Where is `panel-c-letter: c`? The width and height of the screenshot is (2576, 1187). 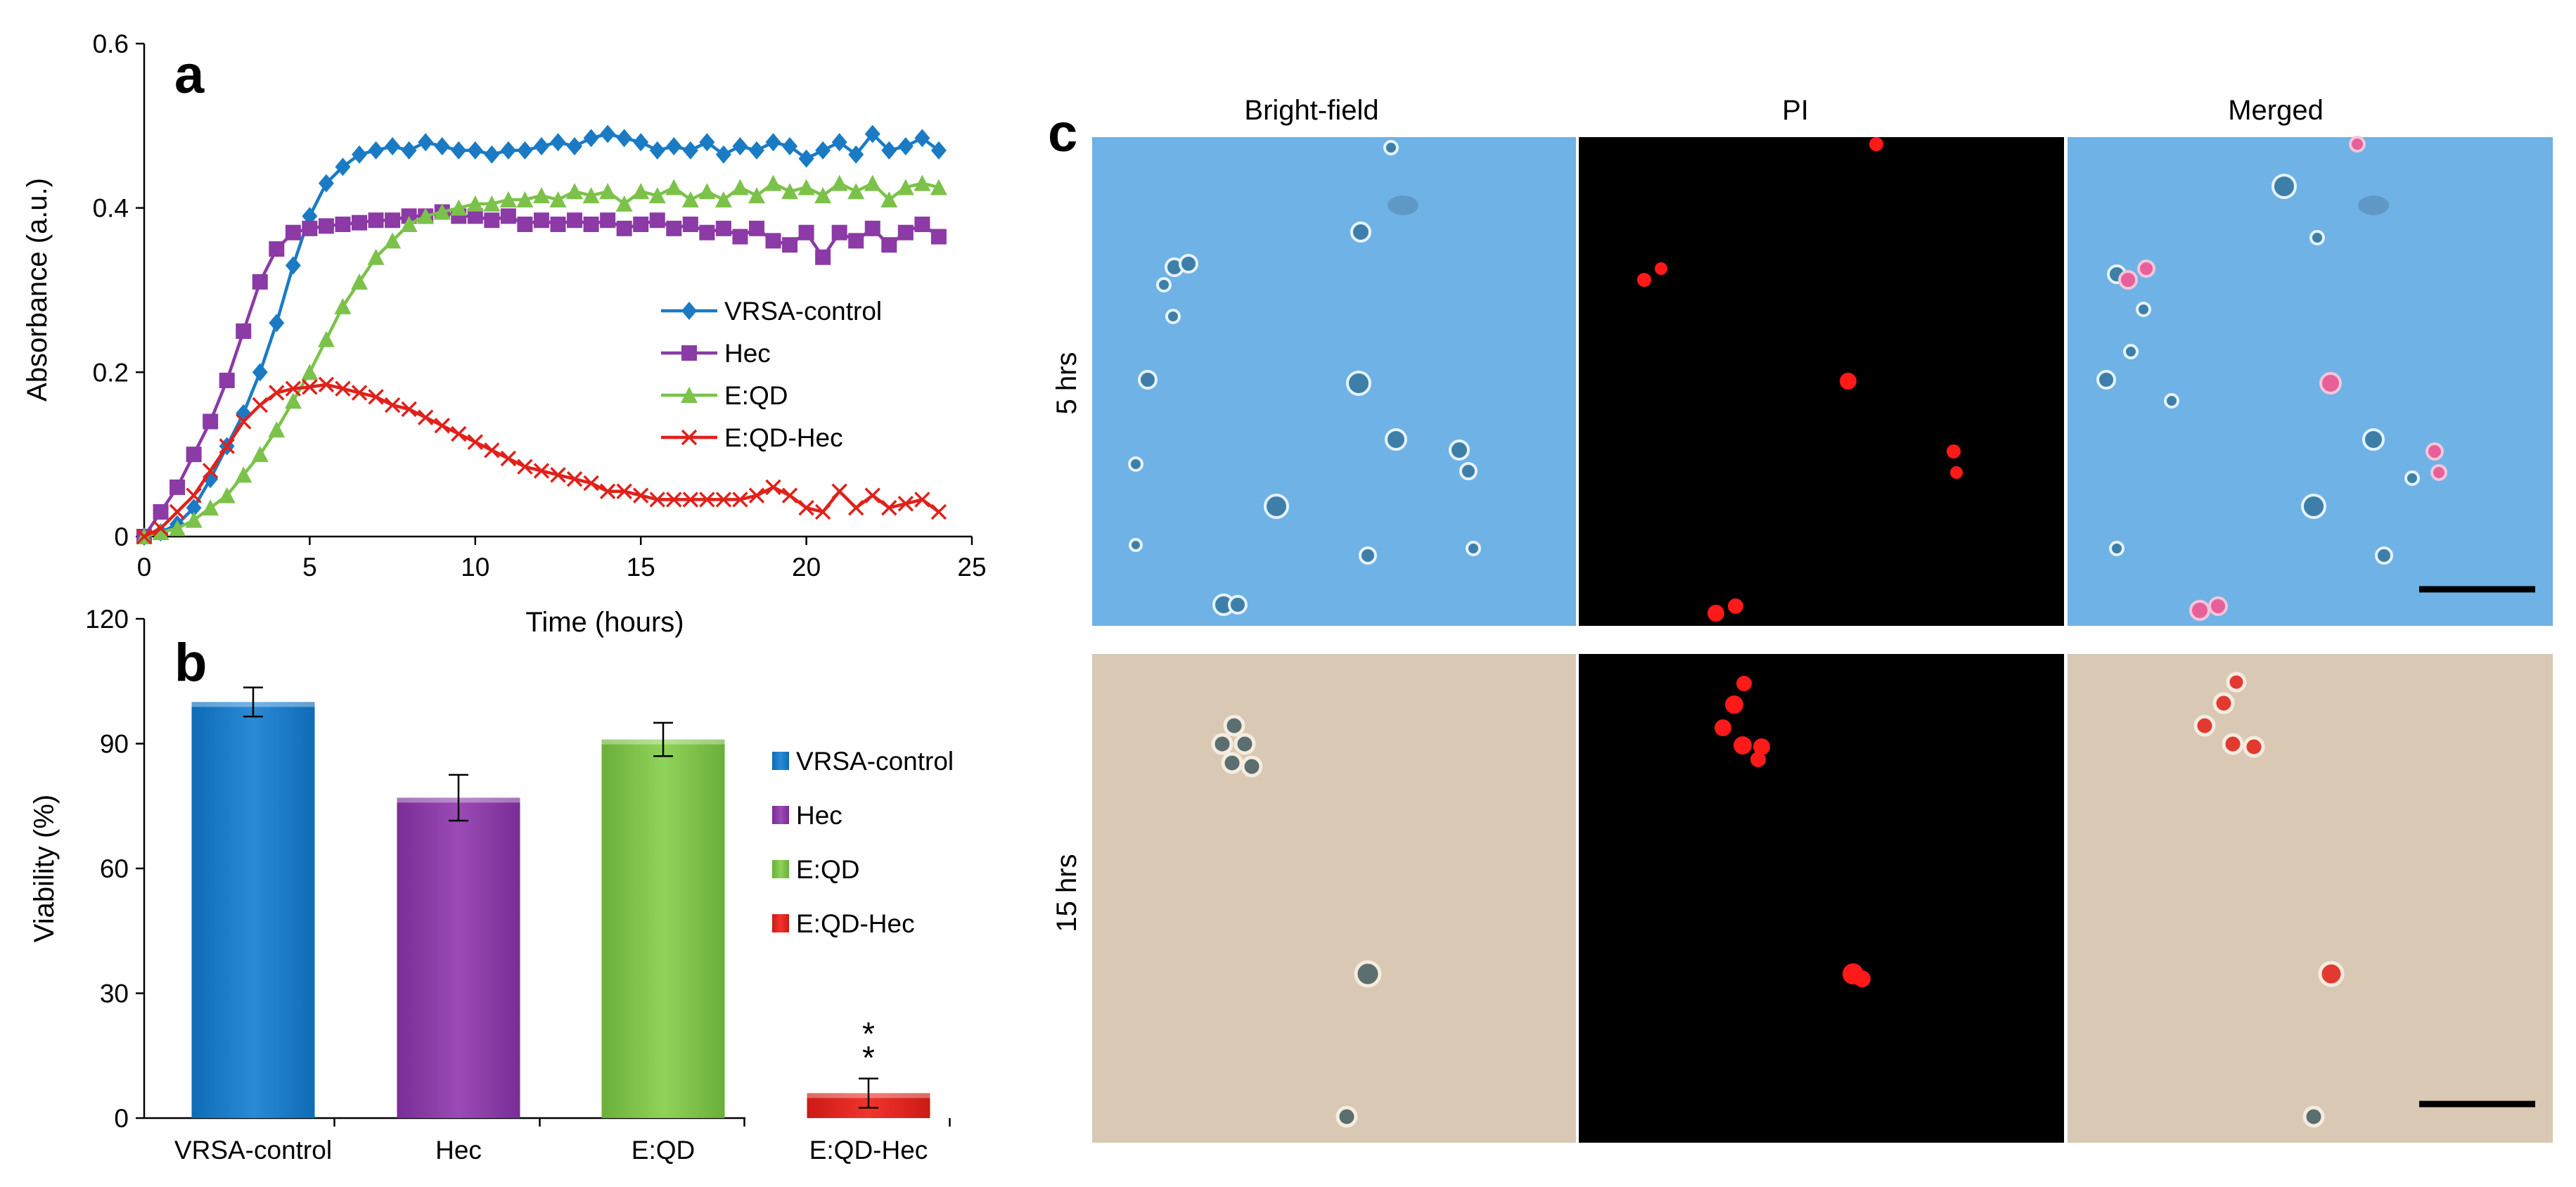 panel-c-letter: c is located at coordinates (1062, 133).